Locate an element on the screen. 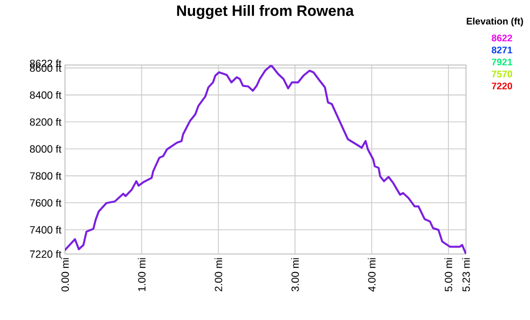 The image size is (530, 320). x-tick-label: 5.00 mi is located at coordinates (448, 275).